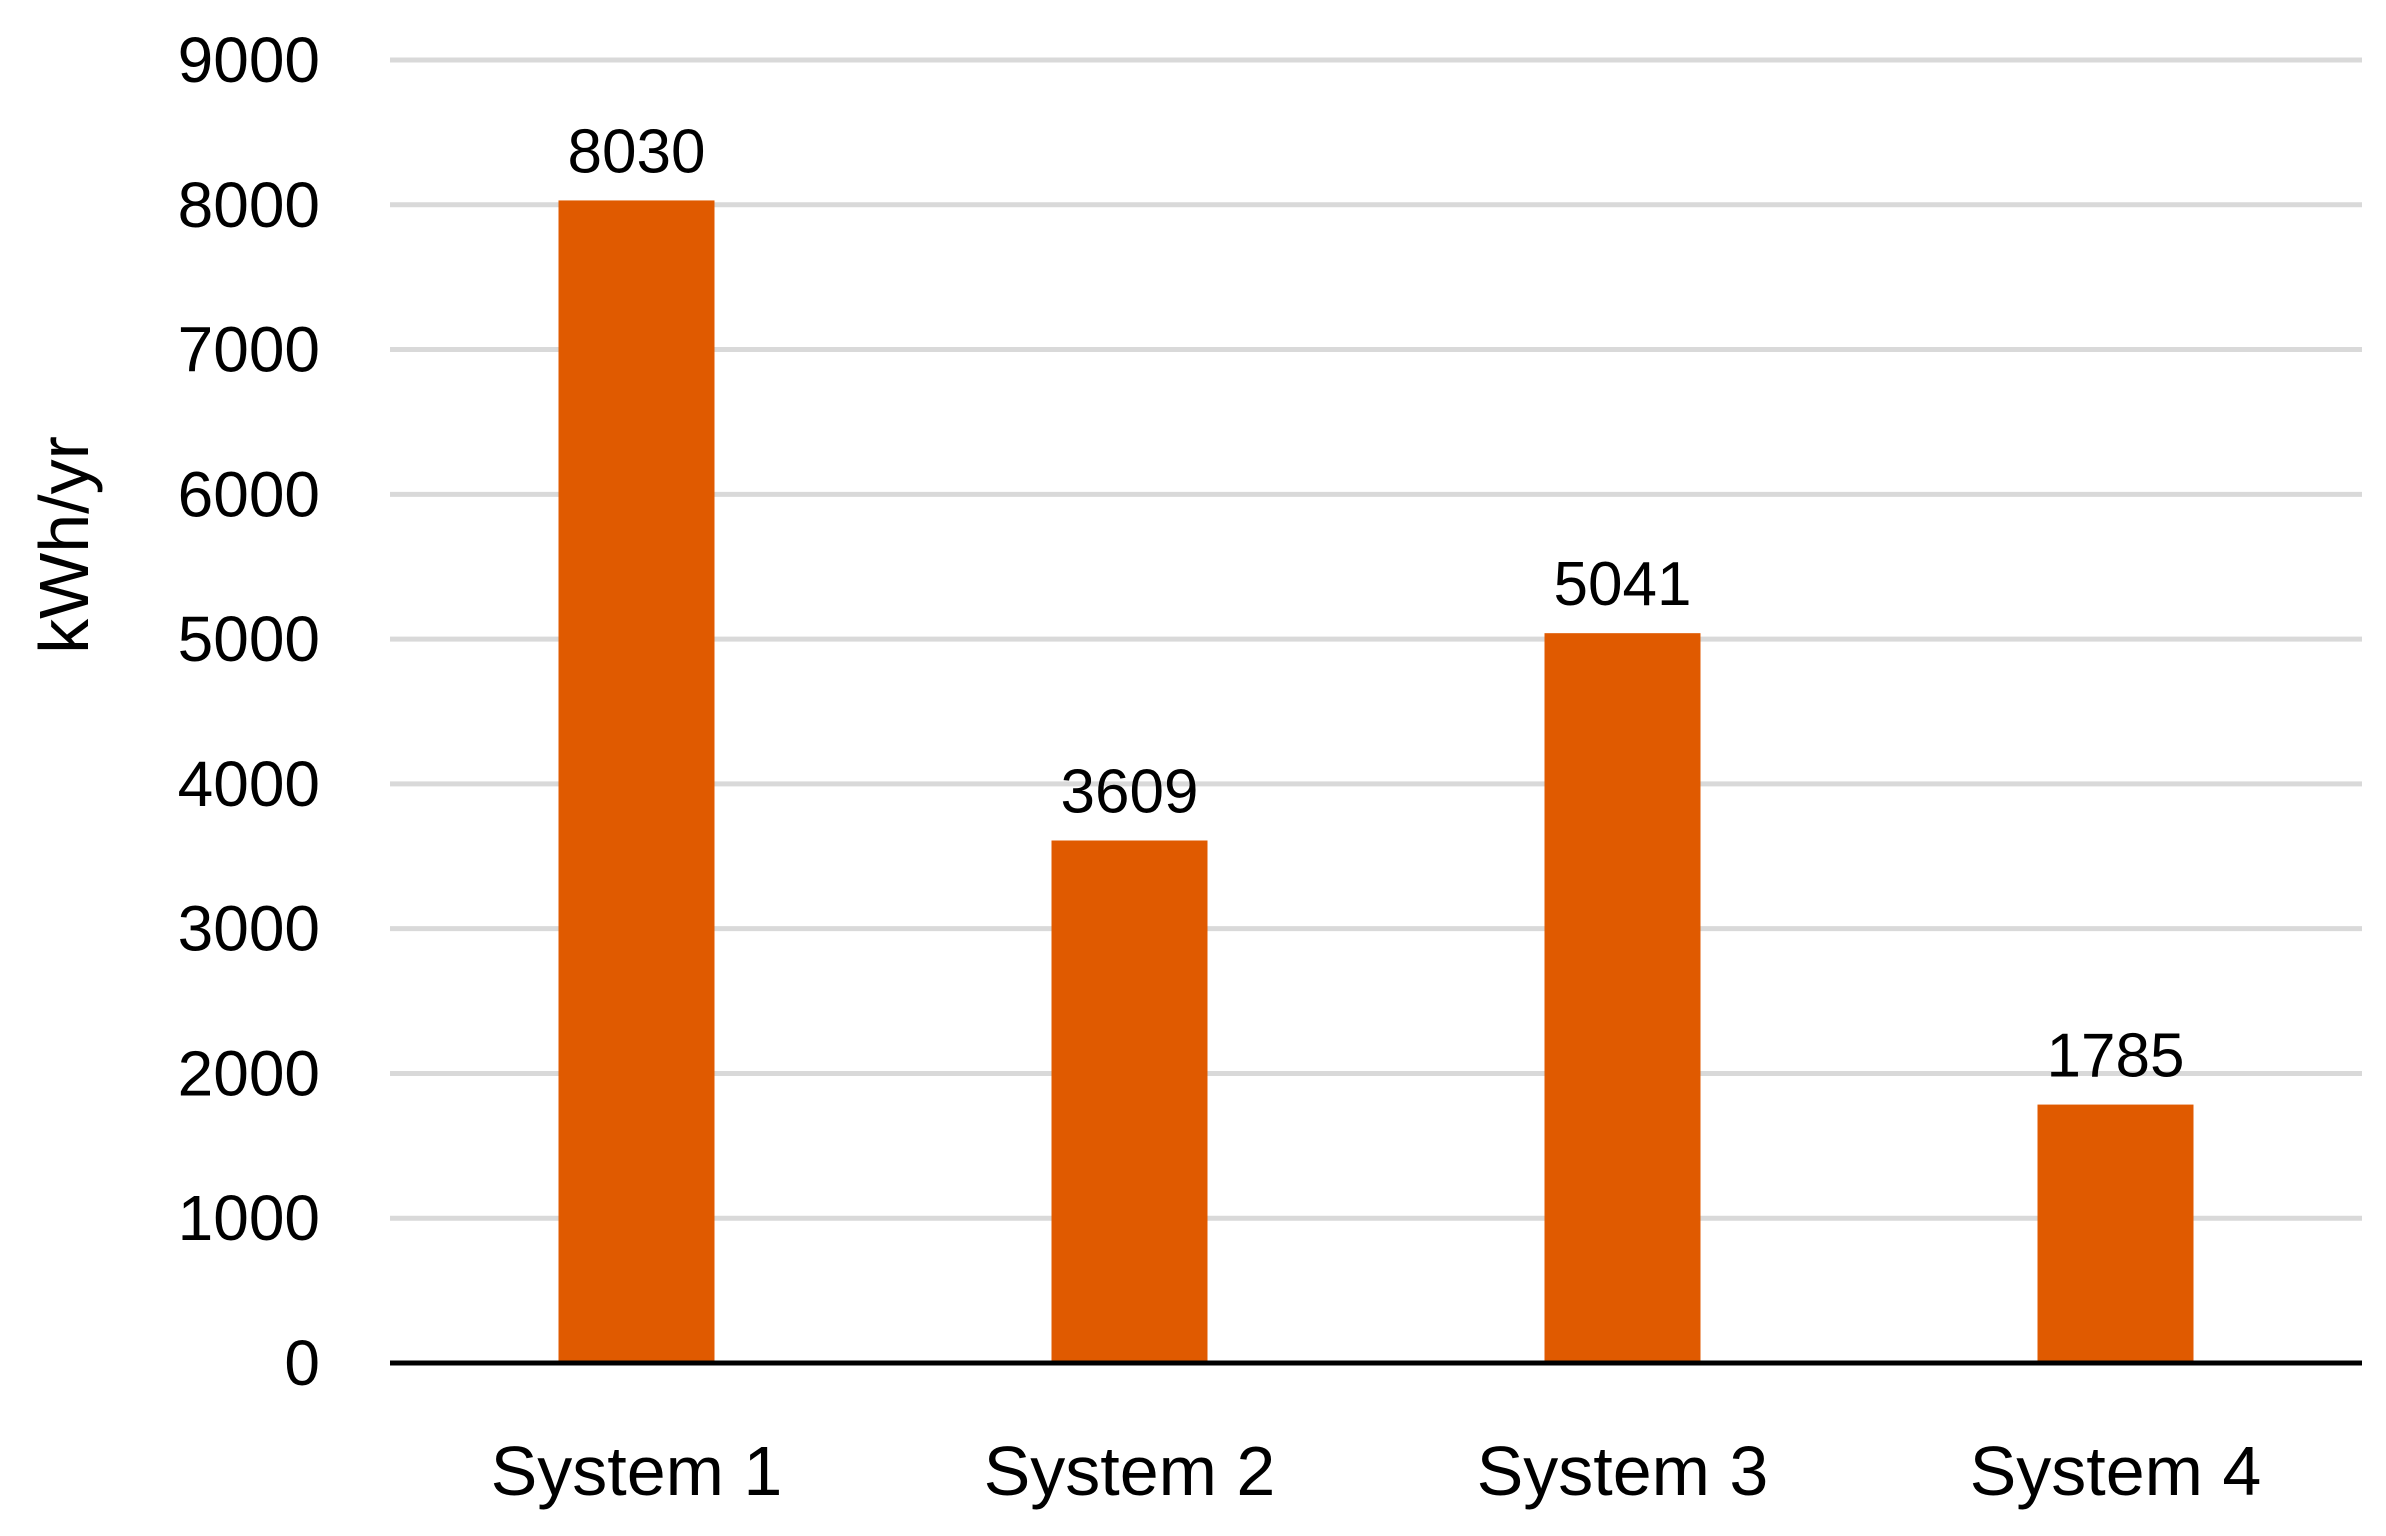 The width and height of the screenshot is (2386, 1536). Describe the element at coordinates (249, 639) in the screenshot. I see `y-tick-label: 5000` at that location.